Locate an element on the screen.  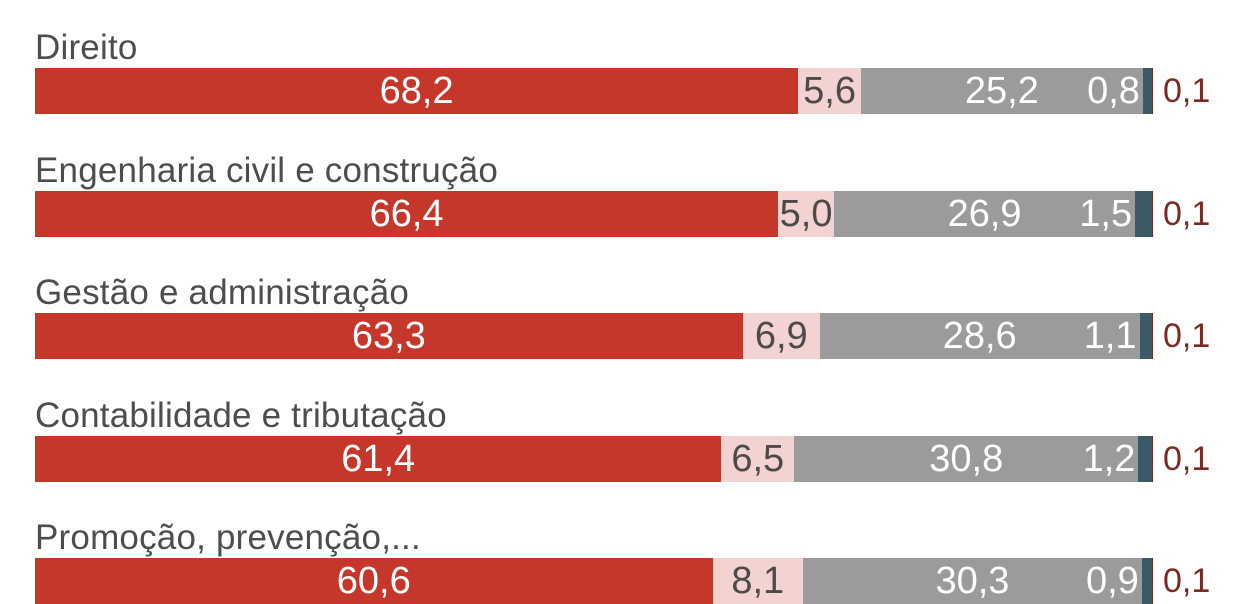
bar-segment-2: 5,0 is located at coordinates (806, 214).